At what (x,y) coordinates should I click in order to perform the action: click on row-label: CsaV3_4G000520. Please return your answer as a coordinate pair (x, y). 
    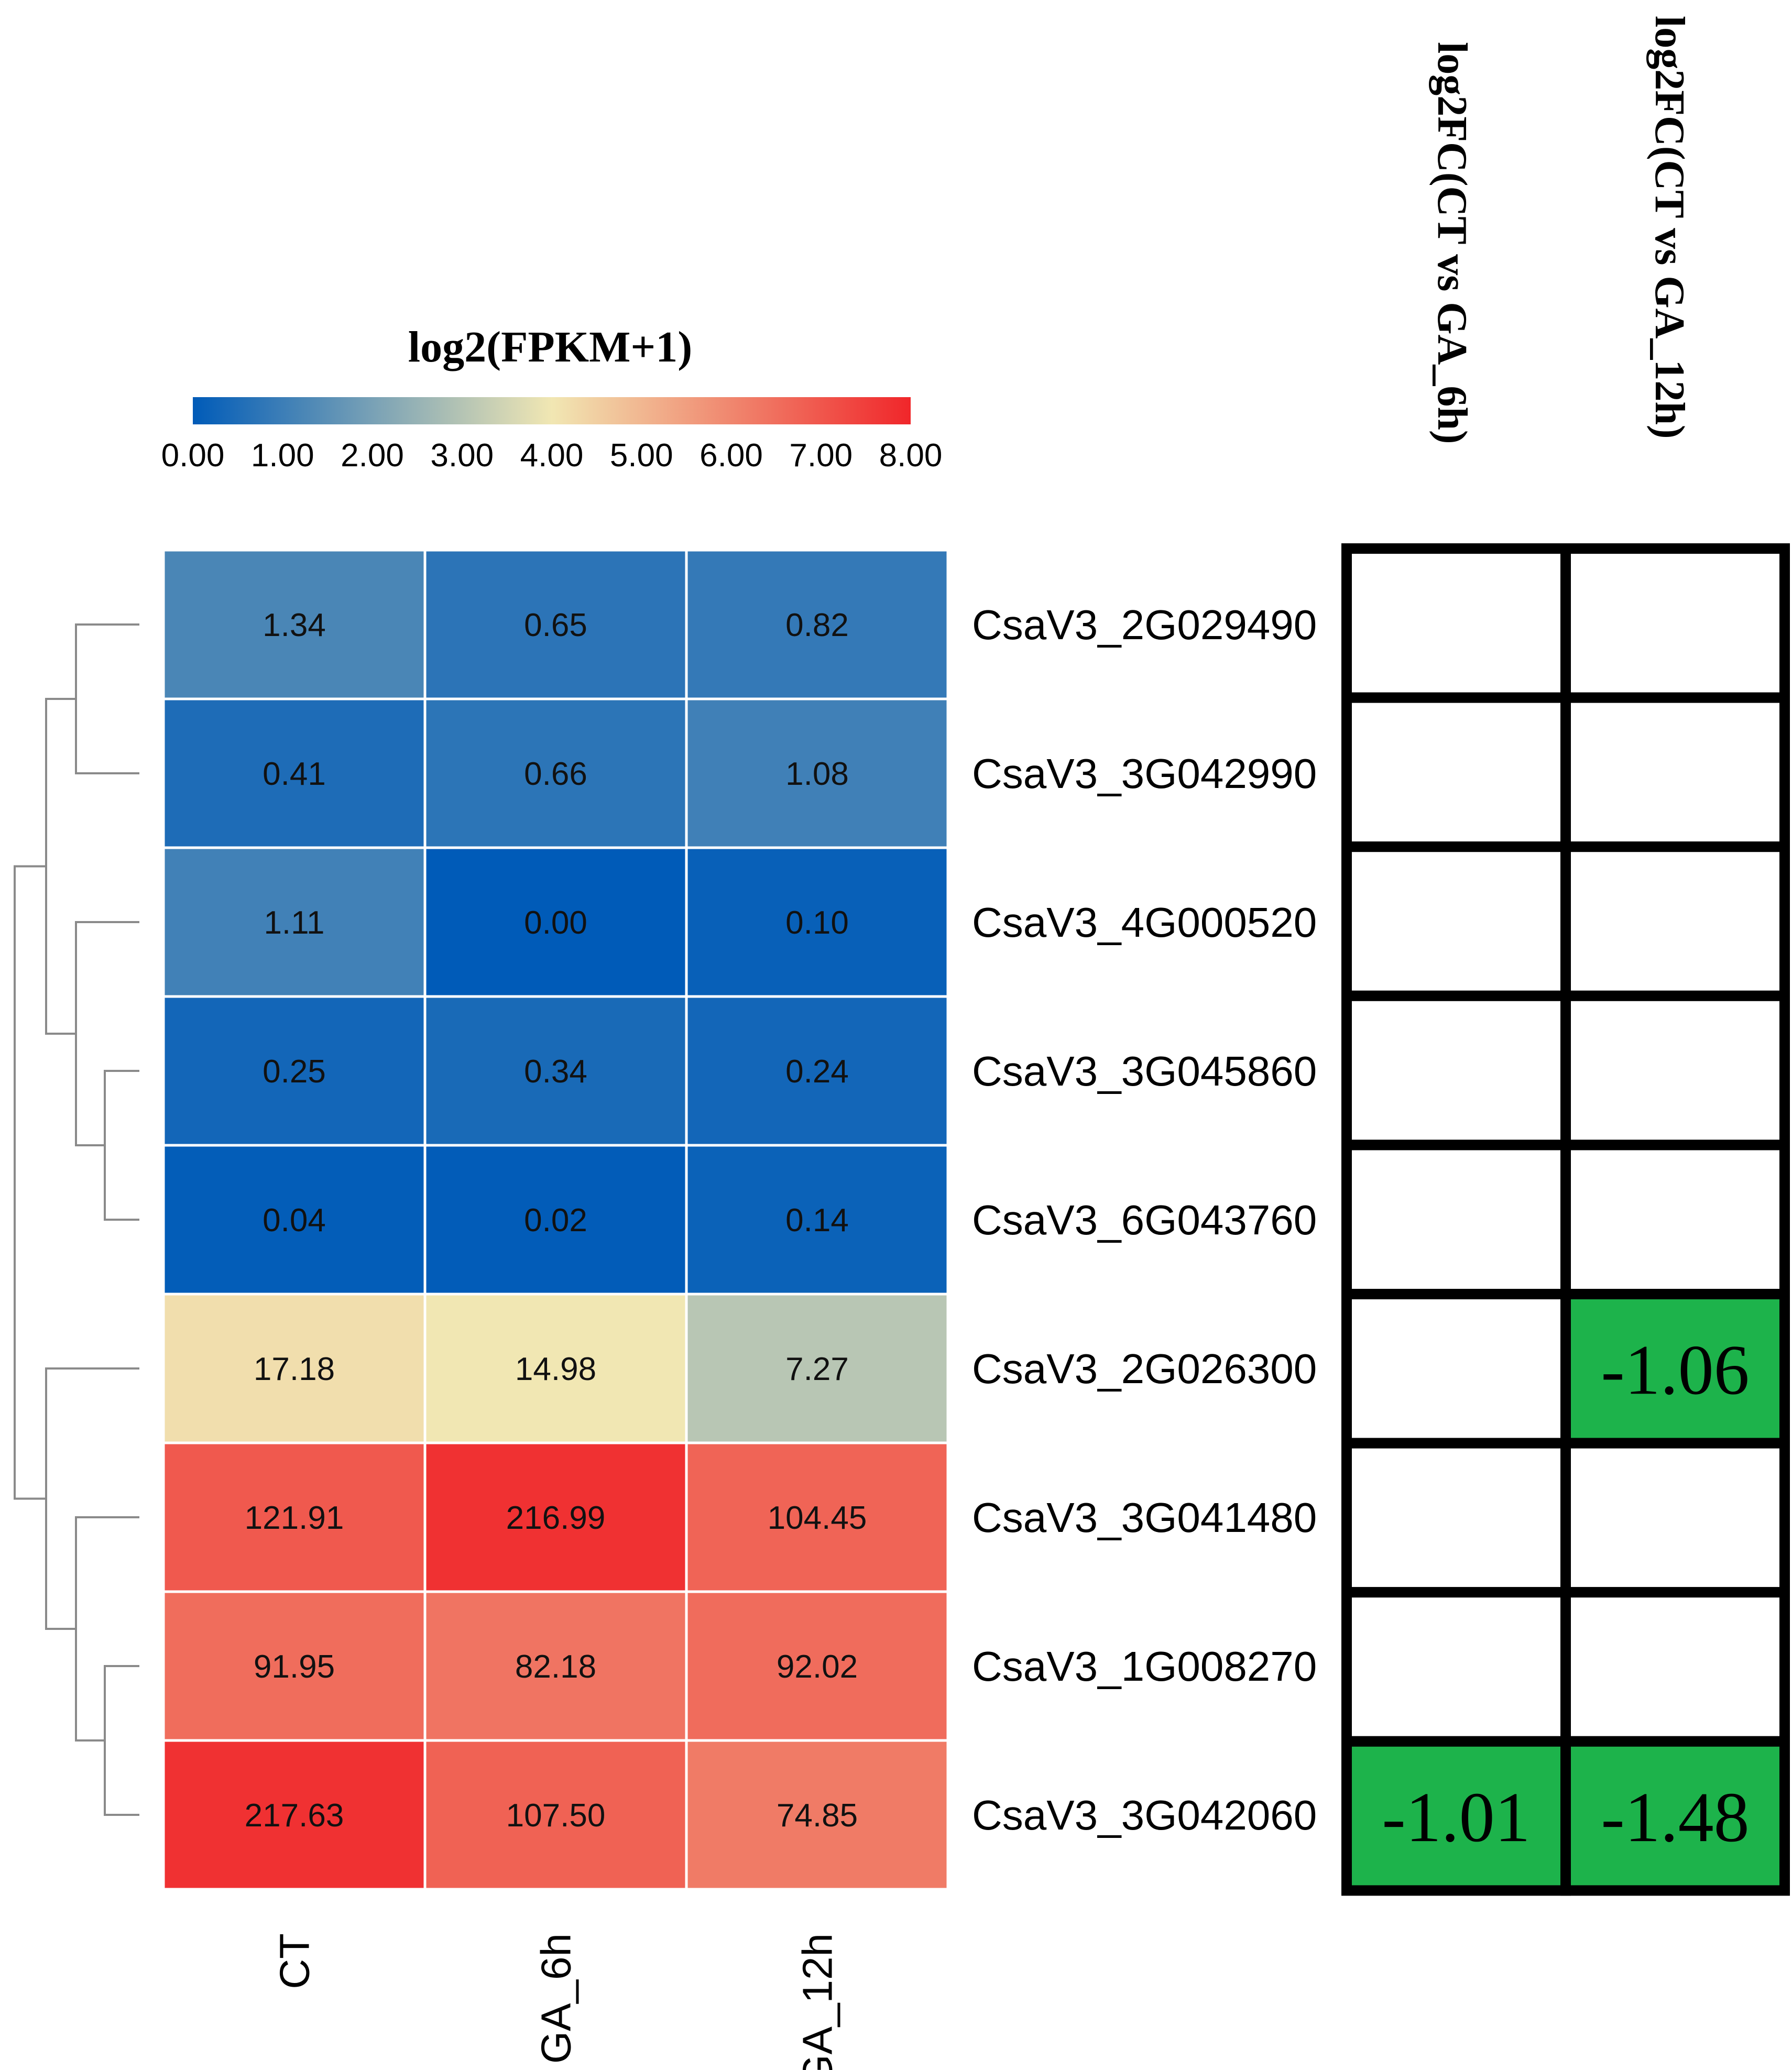
    Looking at the image, I should click on (1144, 922).